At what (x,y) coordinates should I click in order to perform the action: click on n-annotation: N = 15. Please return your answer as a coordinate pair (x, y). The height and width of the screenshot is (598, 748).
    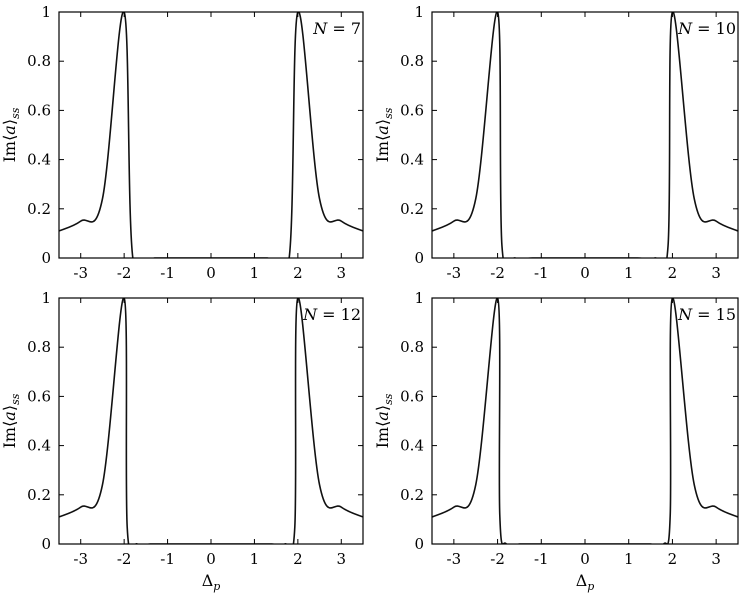
    Looking at the image, I should click on (706, 314).